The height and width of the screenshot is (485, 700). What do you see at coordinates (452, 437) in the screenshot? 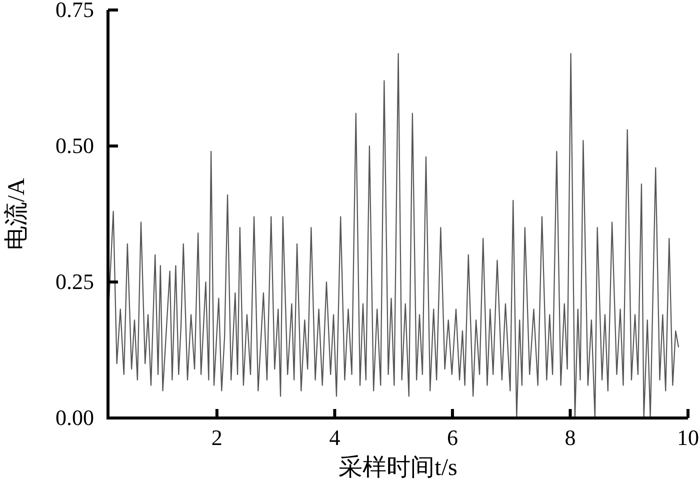
I see `x-tick-label: 6` at bounding box center [452, 437].